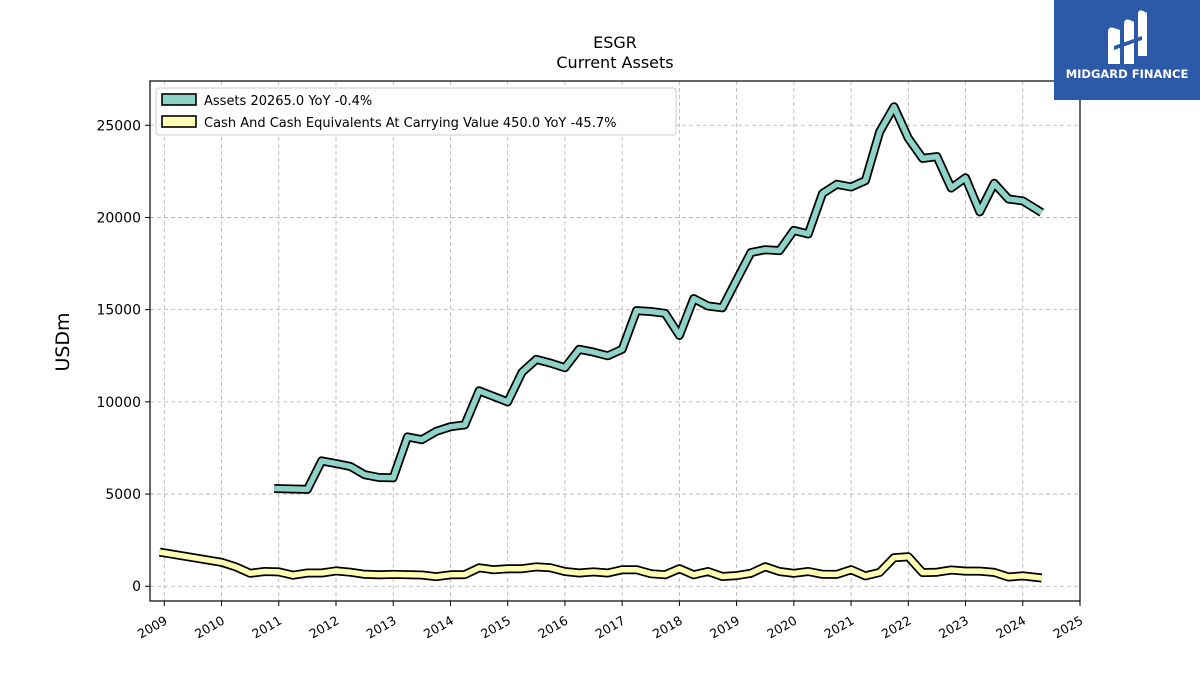 The width and height of the screenshot is (1200, 675). Describe the element at coordinates (63, 341) in the screenshot. I see `y-axis-label: USDm` at that location.